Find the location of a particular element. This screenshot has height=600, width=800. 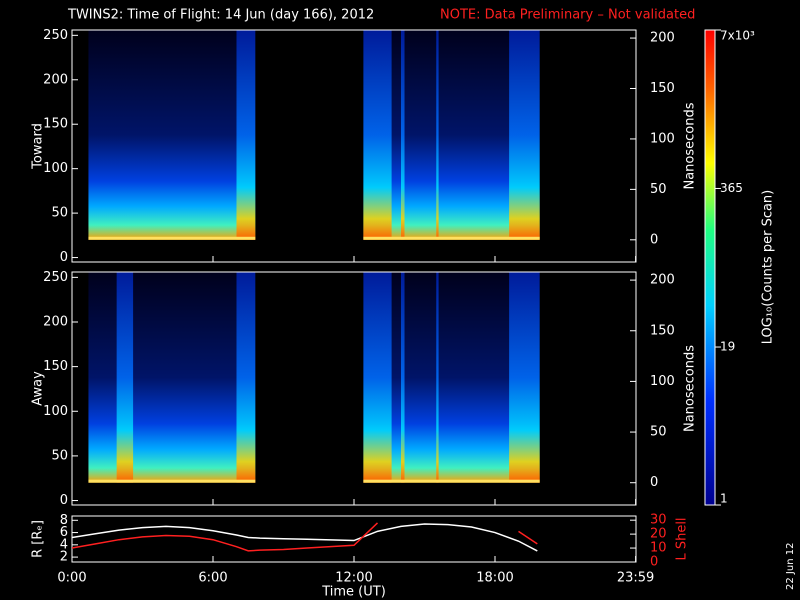

y2-axis-label: L Shell is located at coordinates (682, 538).